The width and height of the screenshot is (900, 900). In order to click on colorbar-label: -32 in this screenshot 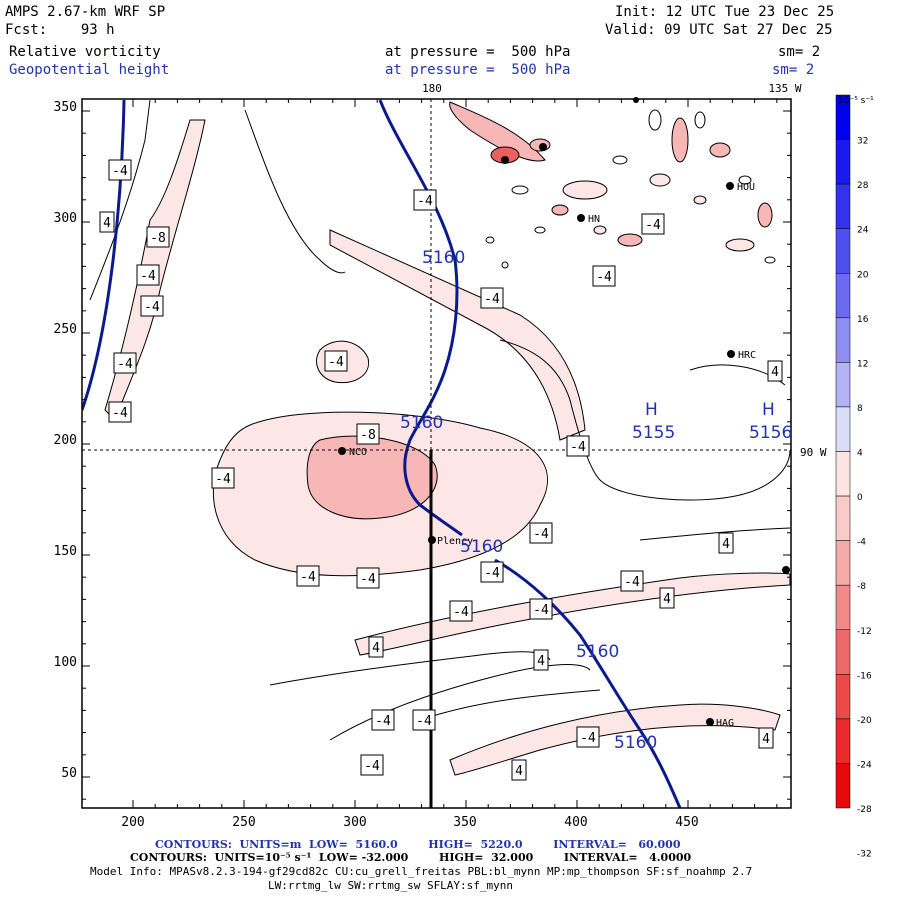, I will do `click(864, 855)`.